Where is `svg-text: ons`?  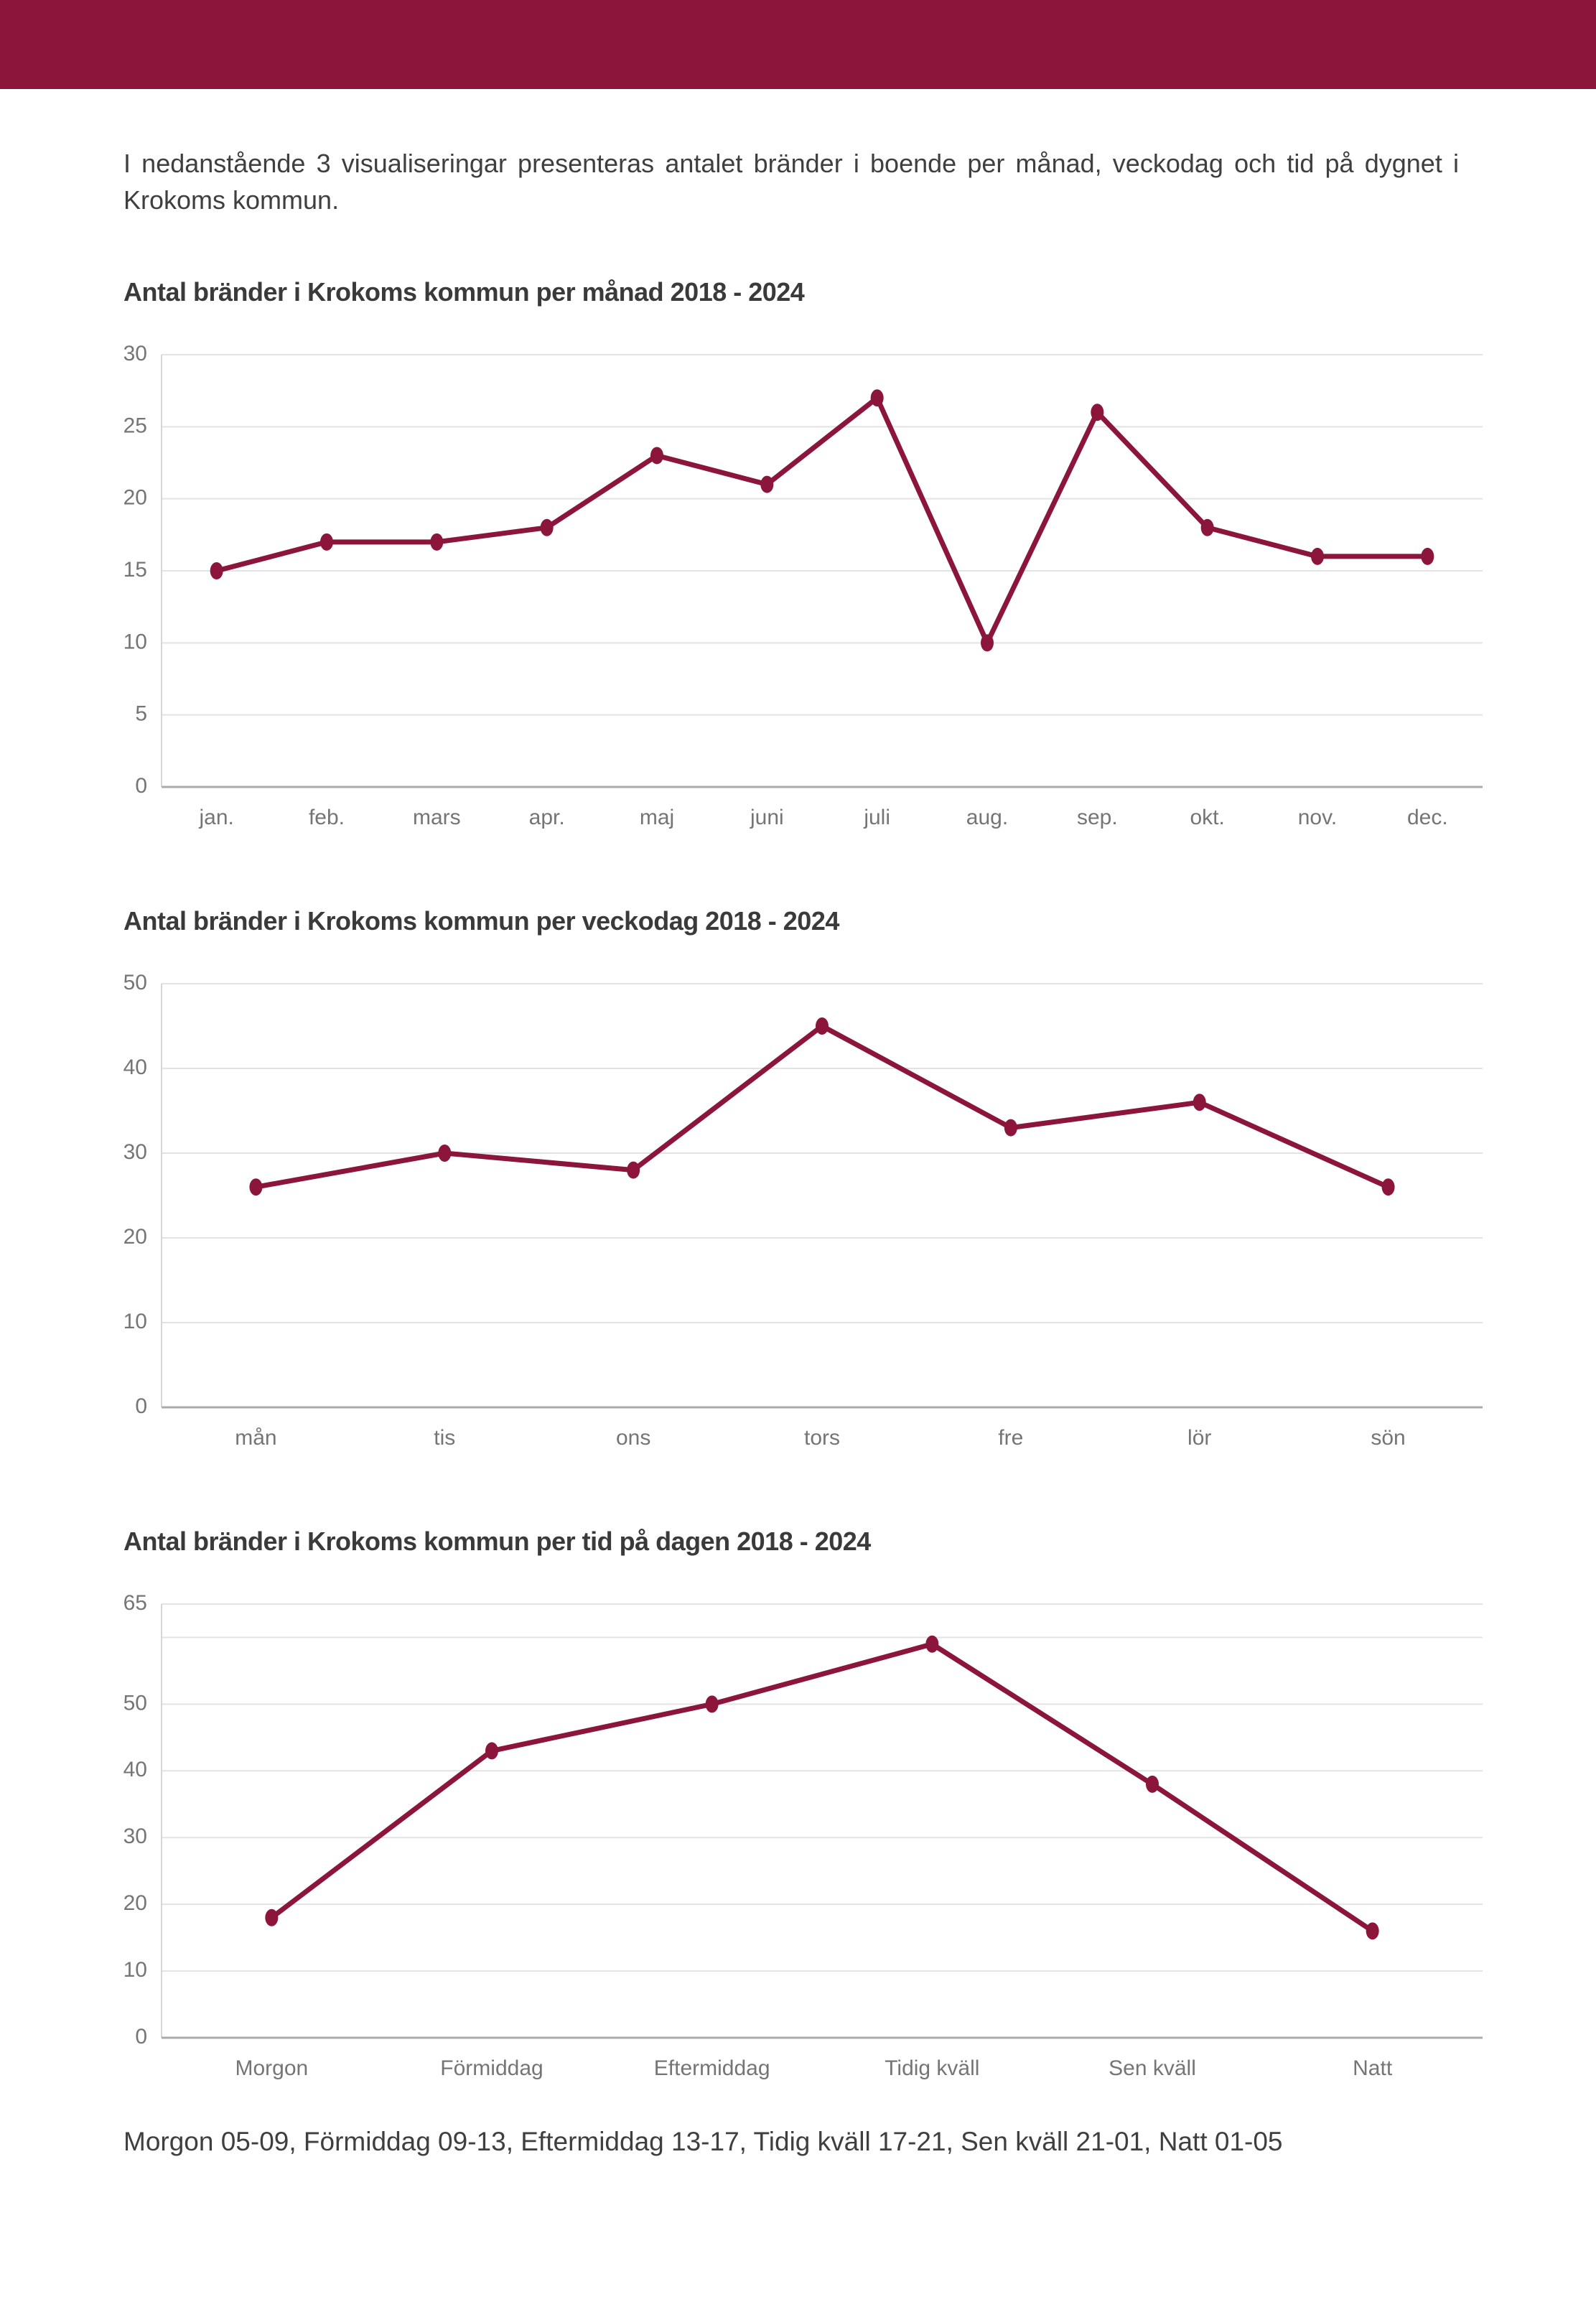 svg-text: ons is located at coordinates (633, 1438).